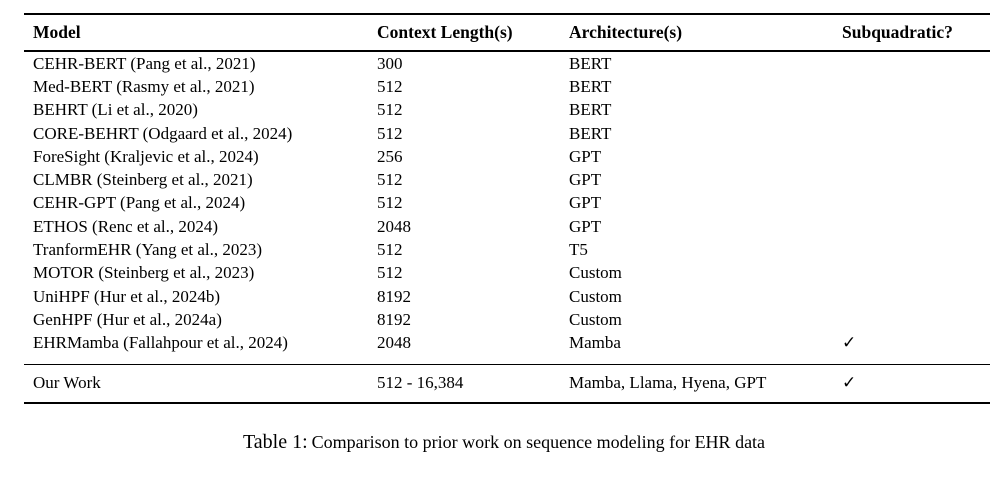 This screenshot has height=477, width=1008. What do you see at coordinates (146, 156) in the screenshot?
I see `model-cell: ForeSight (Kraljevic et al., 2024)` at bounding box center [146, 156].